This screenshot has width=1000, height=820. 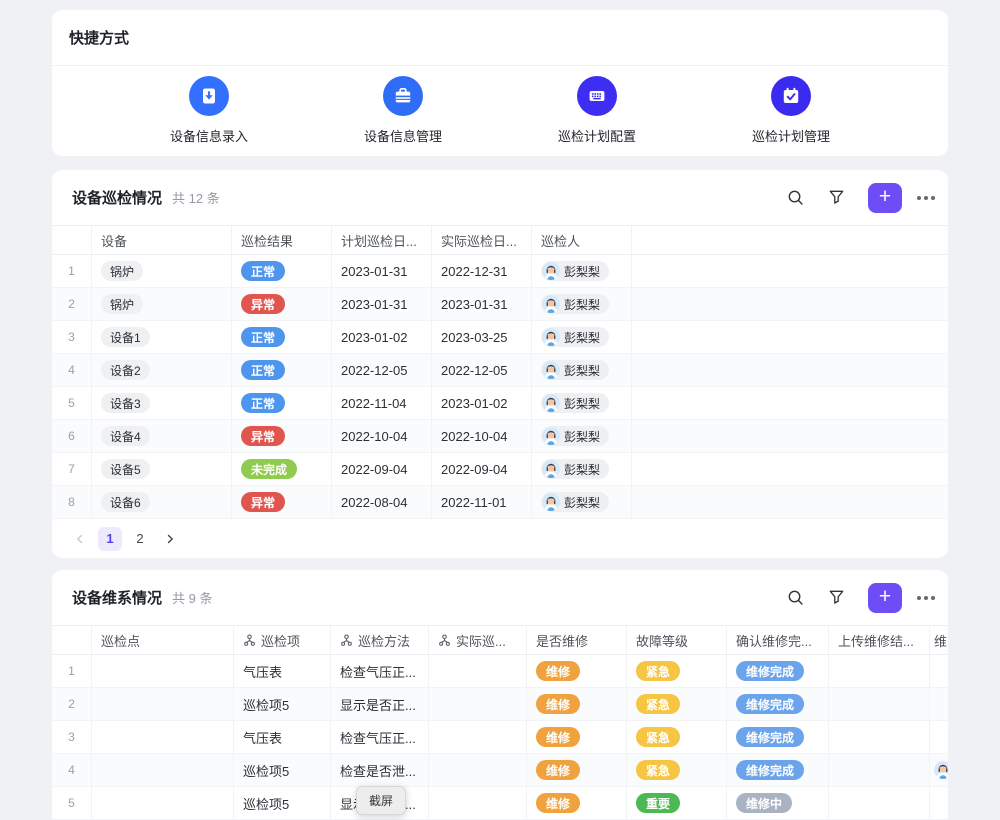 What do you see at coordinates (209, 110) in the screenshot?
I see `shortcut-device-entry: 设备信息录入` at bounding box center [209, 110].